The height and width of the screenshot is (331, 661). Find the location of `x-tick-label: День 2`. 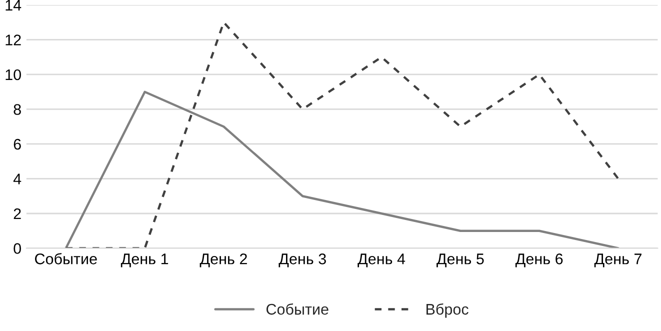

x-tick-label: День 2 is located at coordinates (223, 261).